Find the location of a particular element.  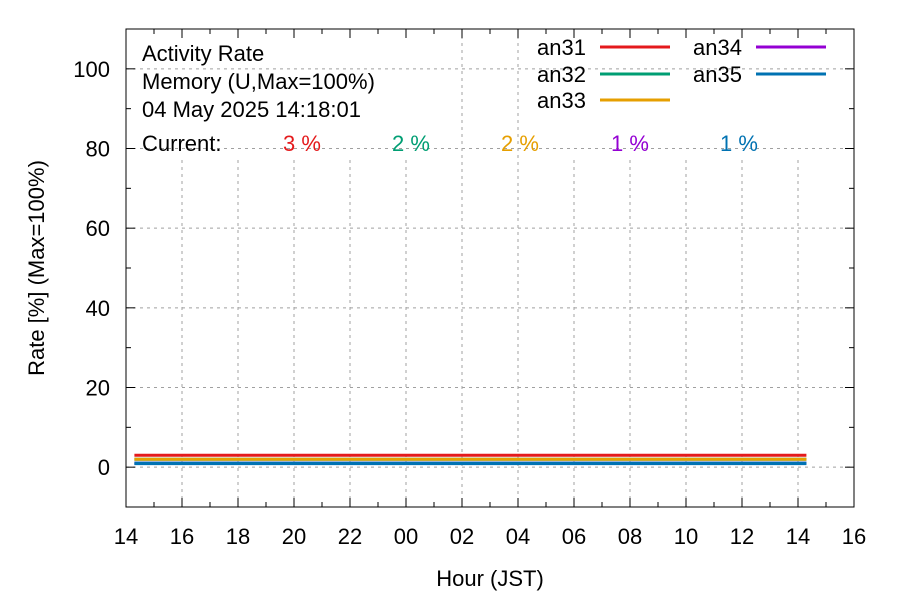

x-tick-label: 06 is located at coordinates (574, 536).